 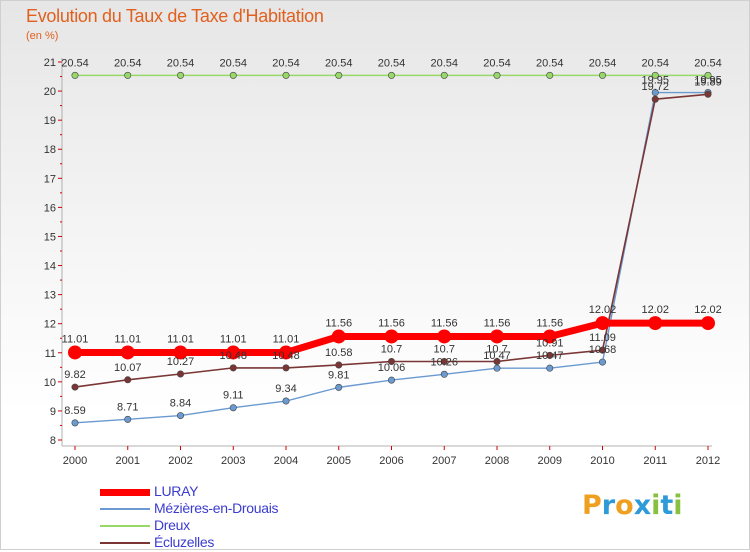 I want to click on y-tick-label: 19, so click(x=50, y=121).